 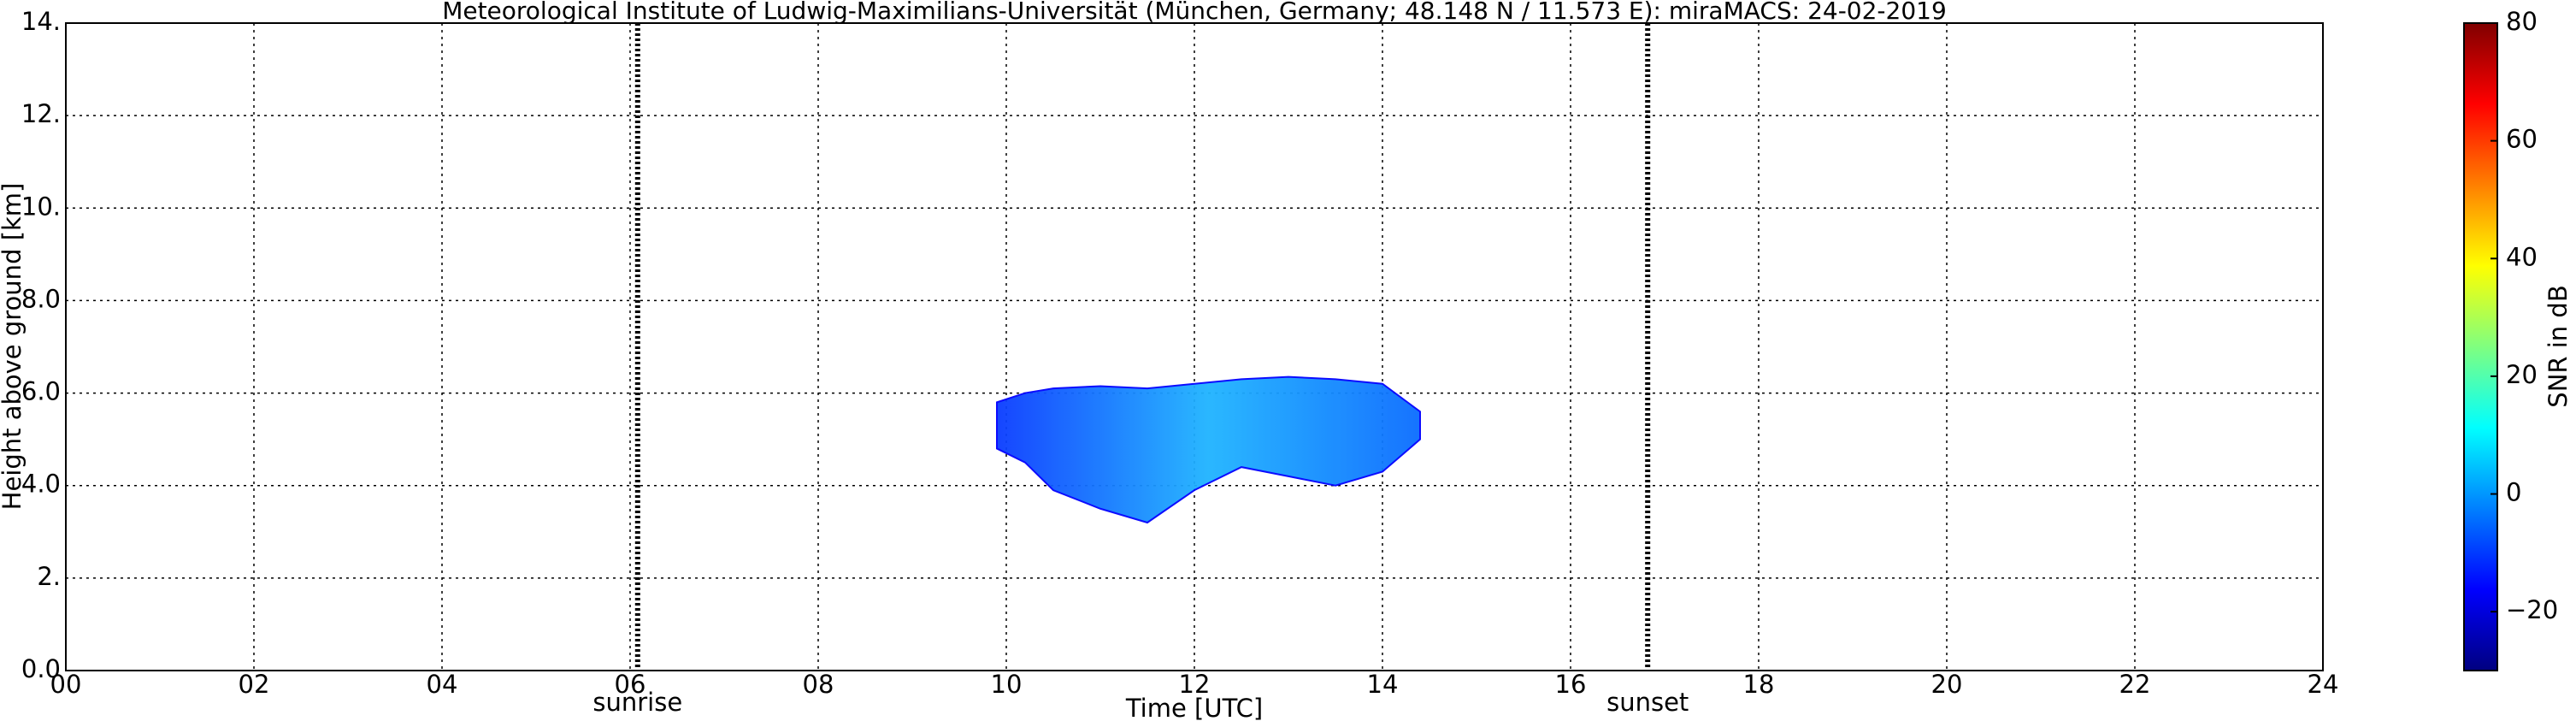 I want to click on x-tick-label: 10, so click(x=1007, y=684).